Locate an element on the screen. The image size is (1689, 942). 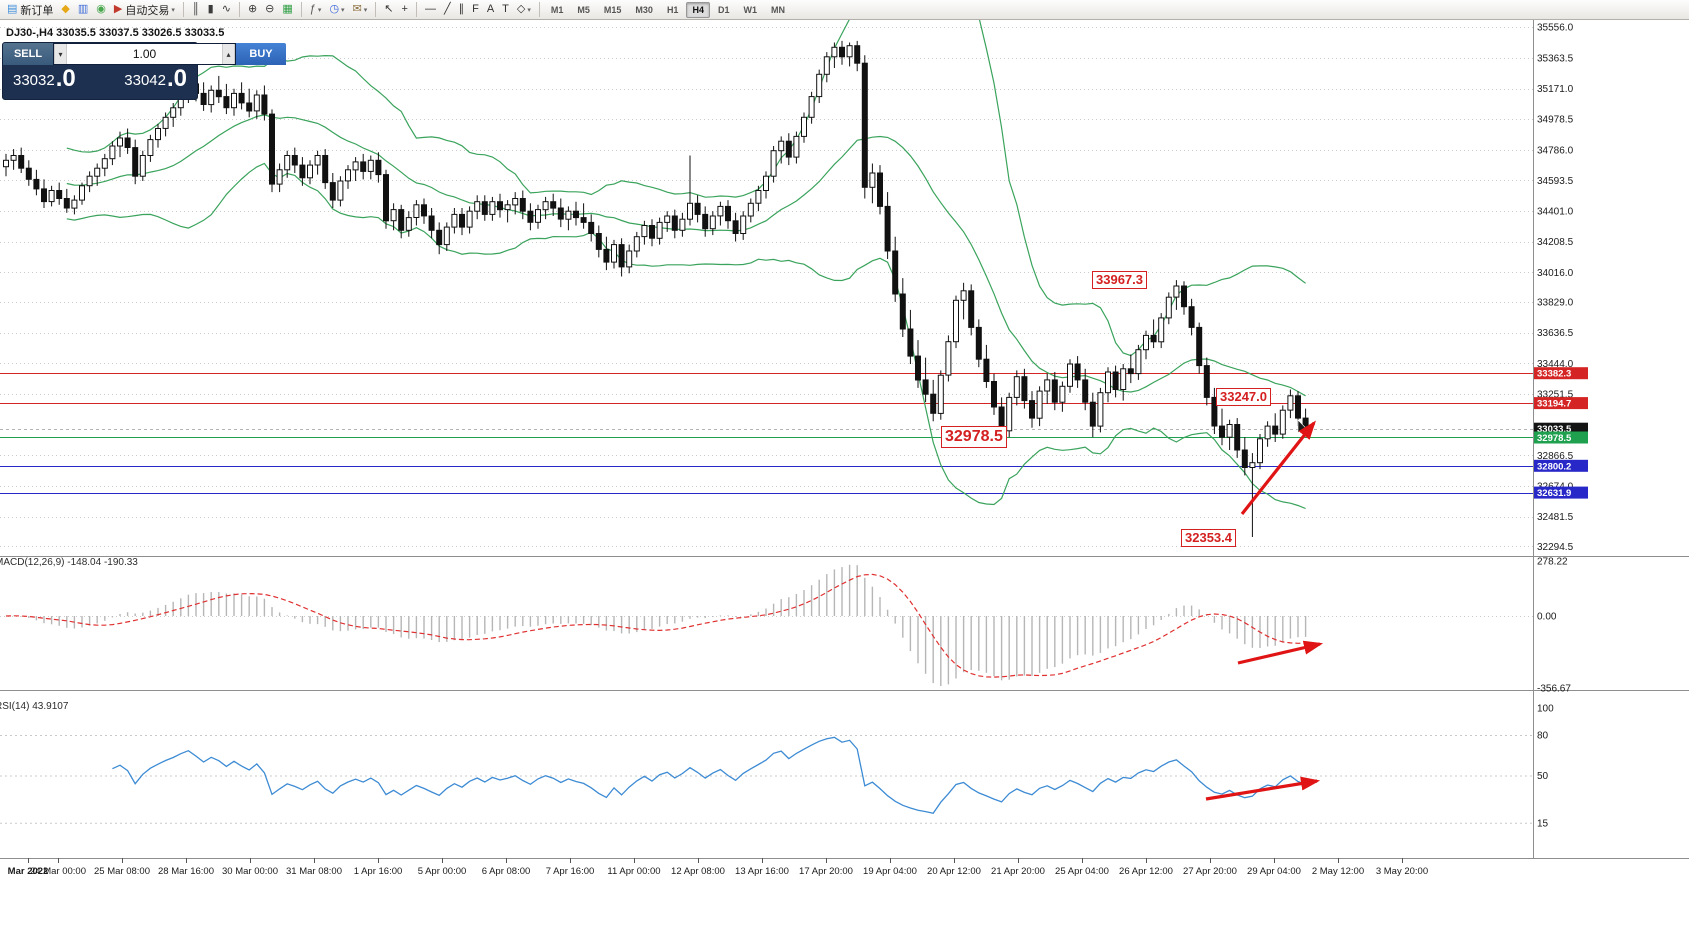
price-callout: 33967.3 is located at coordinates (1119, 280).